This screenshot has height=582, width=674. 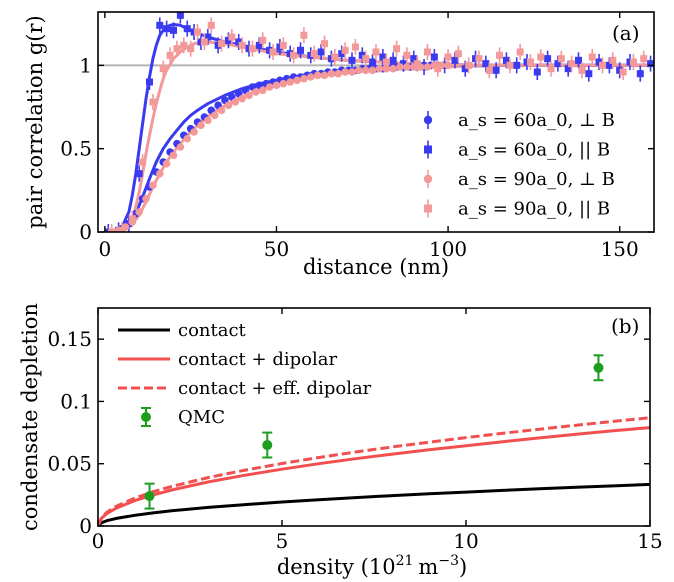 I want to click on panel-b-xlabel: density (1021 m−3), so click(x=372, y=566).